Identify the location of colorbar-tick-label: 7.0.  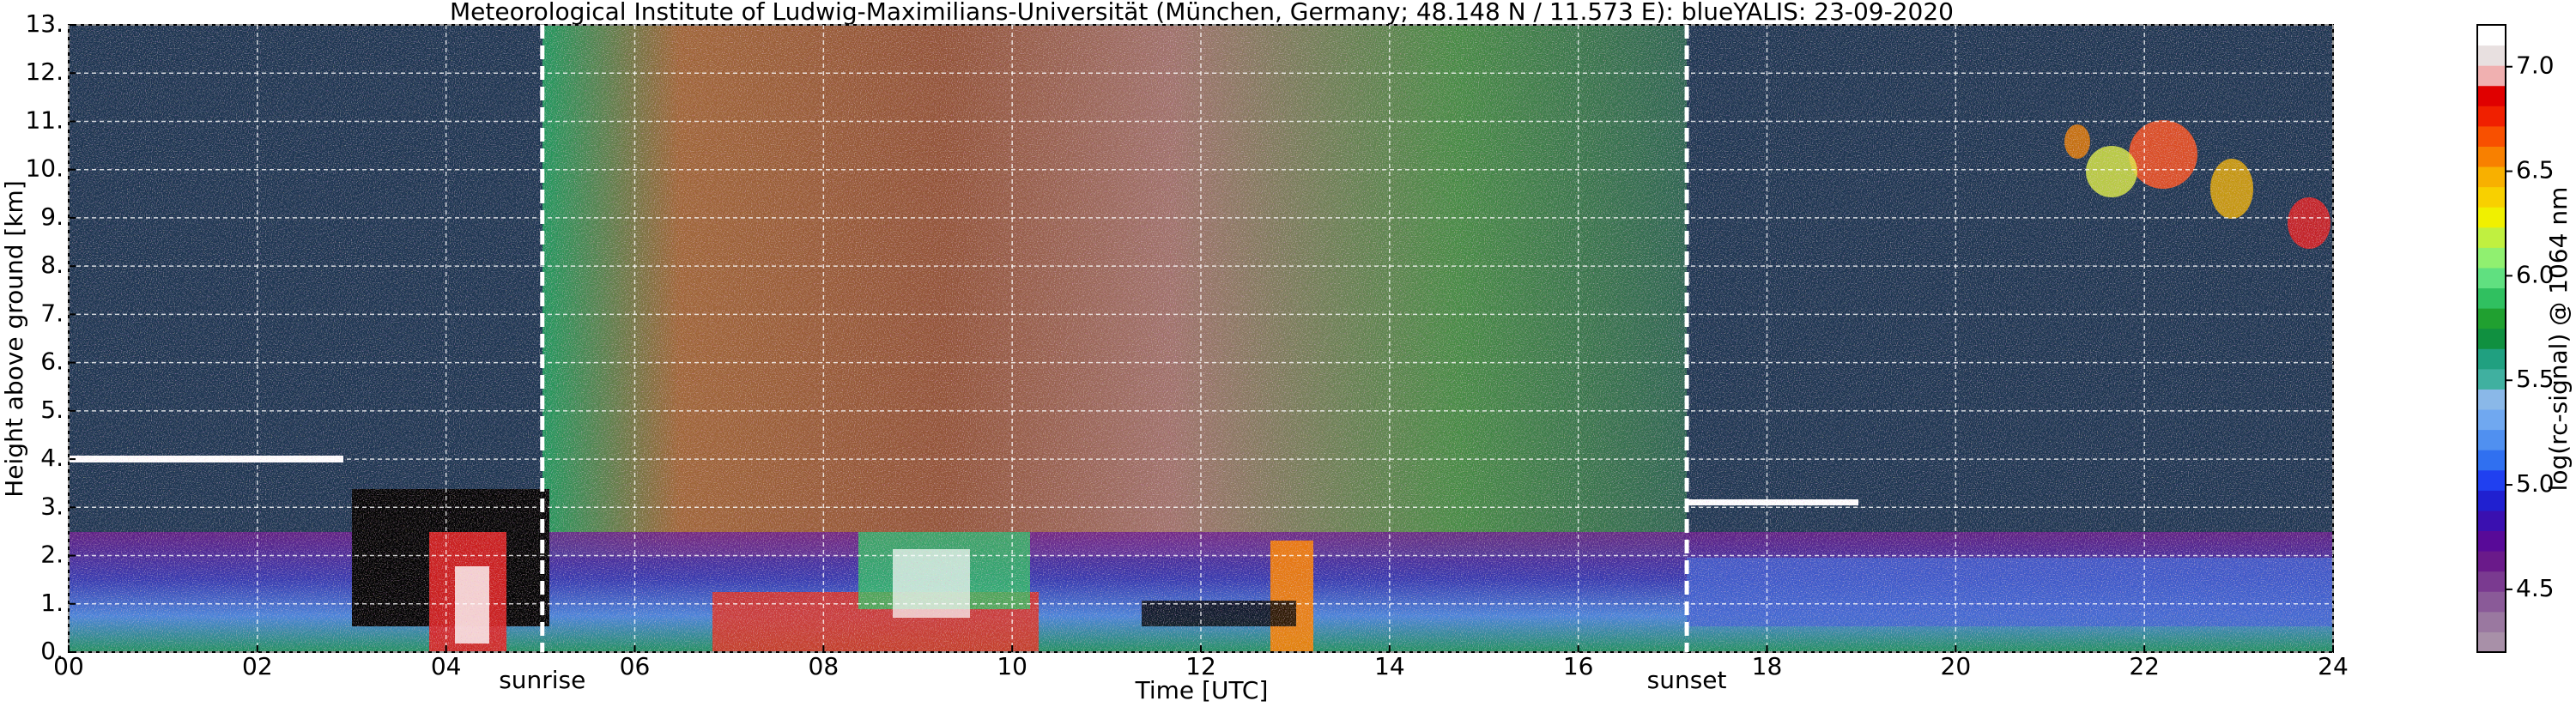
(2535, 65).